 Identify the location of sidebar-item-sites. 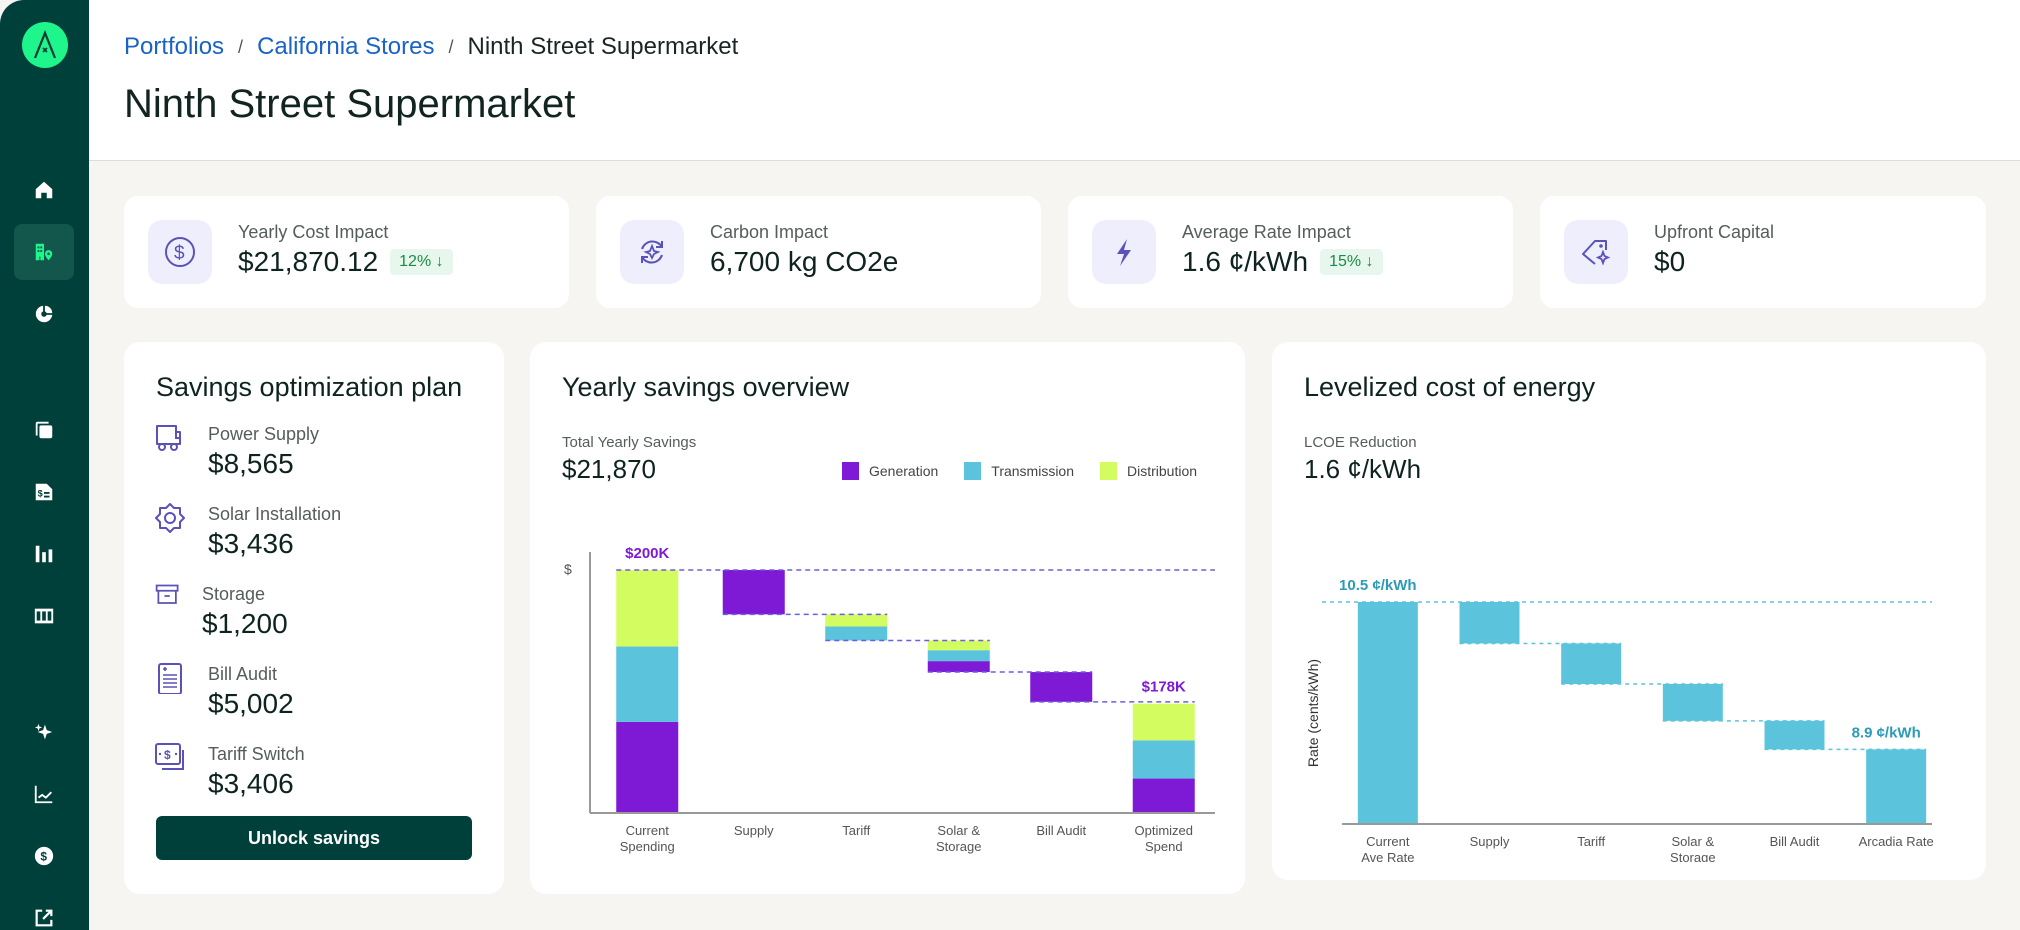
(44, 252).